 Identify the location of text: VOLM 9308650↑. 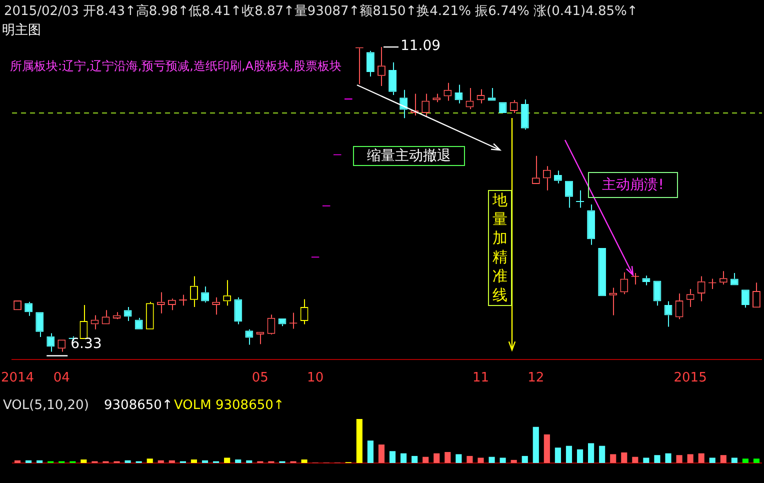
(229, 405).